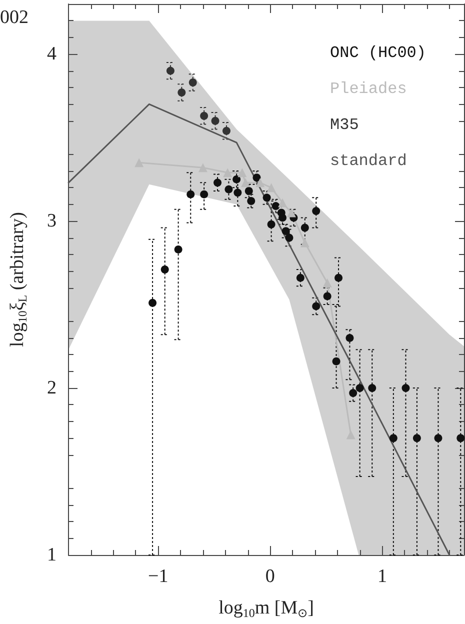 The width and height of the screenshot is (465, 624). What do you see at coordinates (344, 125) in the screenshot?
I see `text: M35` at bounding box center [344, 125].